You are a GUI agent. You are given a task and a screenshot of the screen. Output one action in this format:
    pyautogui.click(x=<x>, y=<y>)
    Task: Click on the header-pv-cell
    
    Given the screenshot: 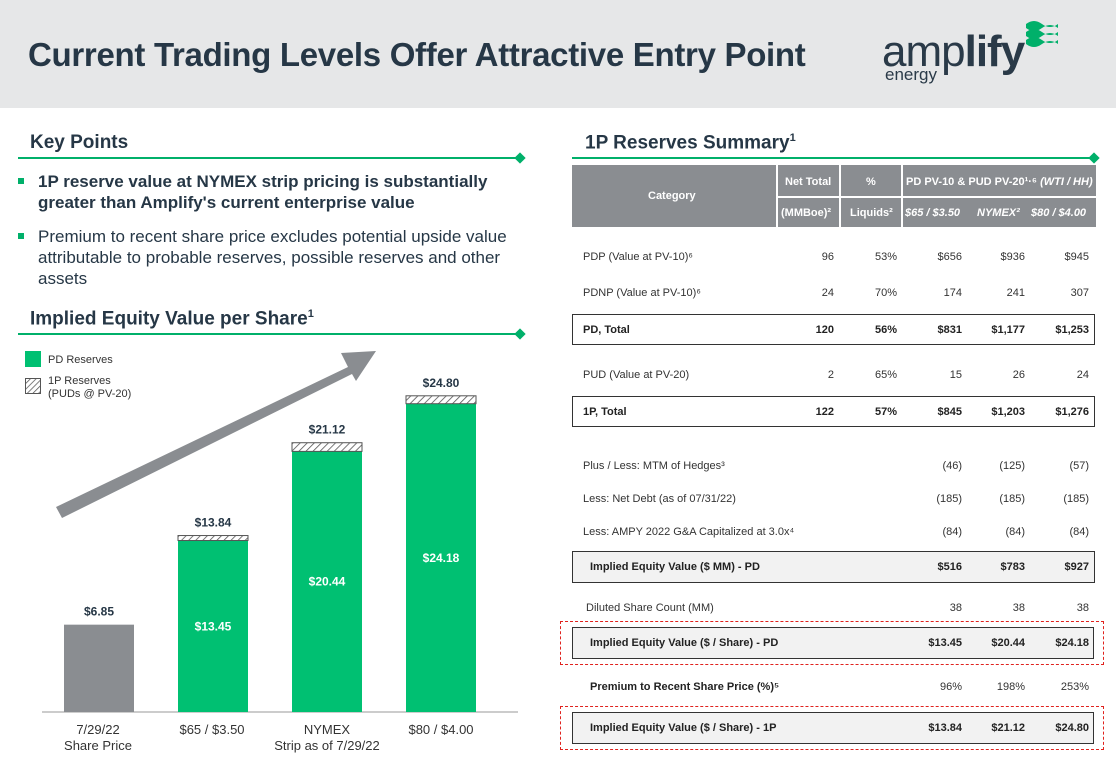 What is the action you would take?
    pyautogui.click(x=999, y=180)
    